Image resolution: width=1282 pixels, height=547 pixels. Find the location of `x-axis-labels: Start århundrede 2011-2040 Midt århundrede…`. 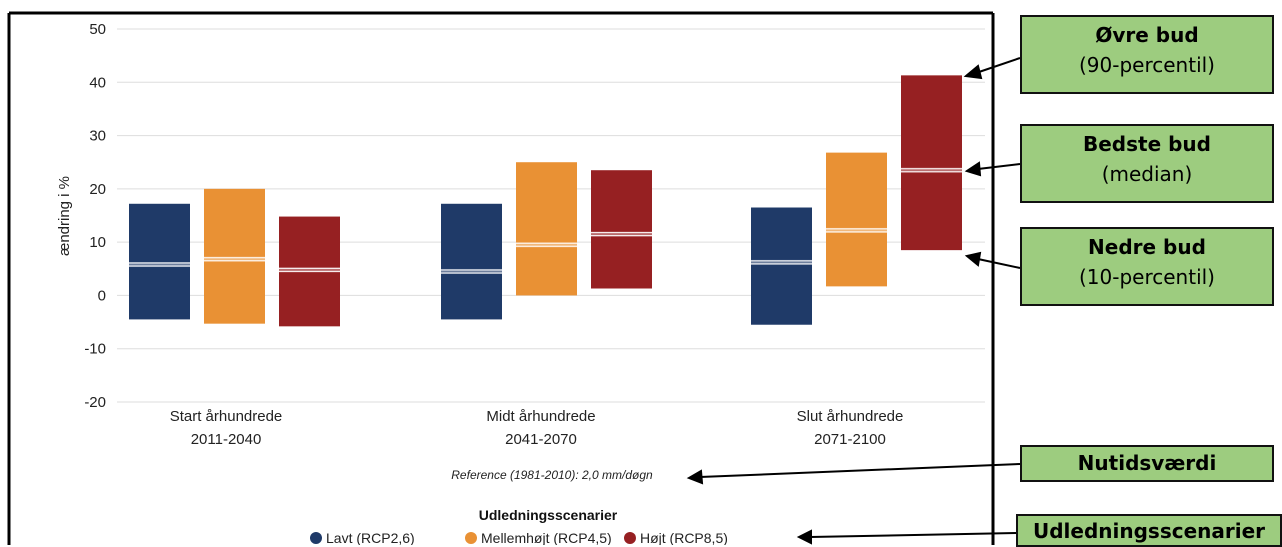

x-axis-labels: Start århundrede 2011-2040 Midt århundrede… is located at coordinates (537, 428).